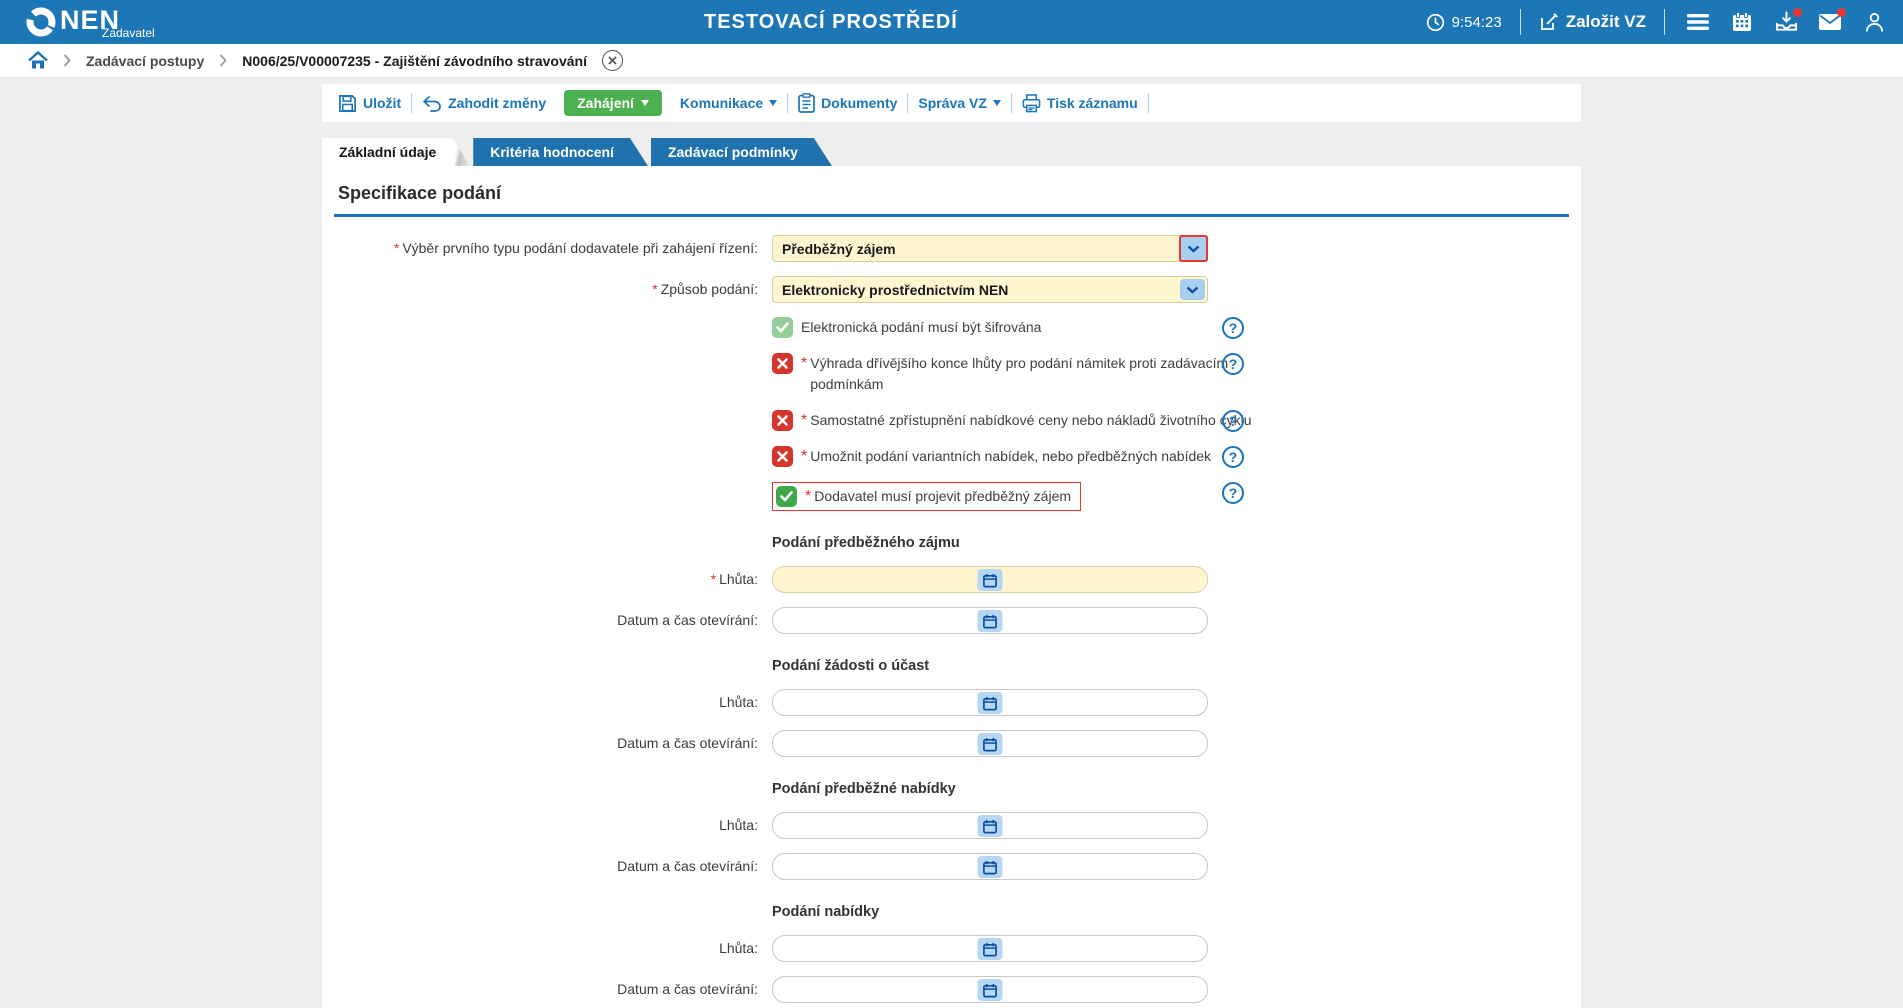 The height and width of the screenshot is (1008, 1903). What do you see at coordinates (1592, 22) in the screenshot?
I see `create-vz-button: Založit VZ` at bounding box center [1592, 22].